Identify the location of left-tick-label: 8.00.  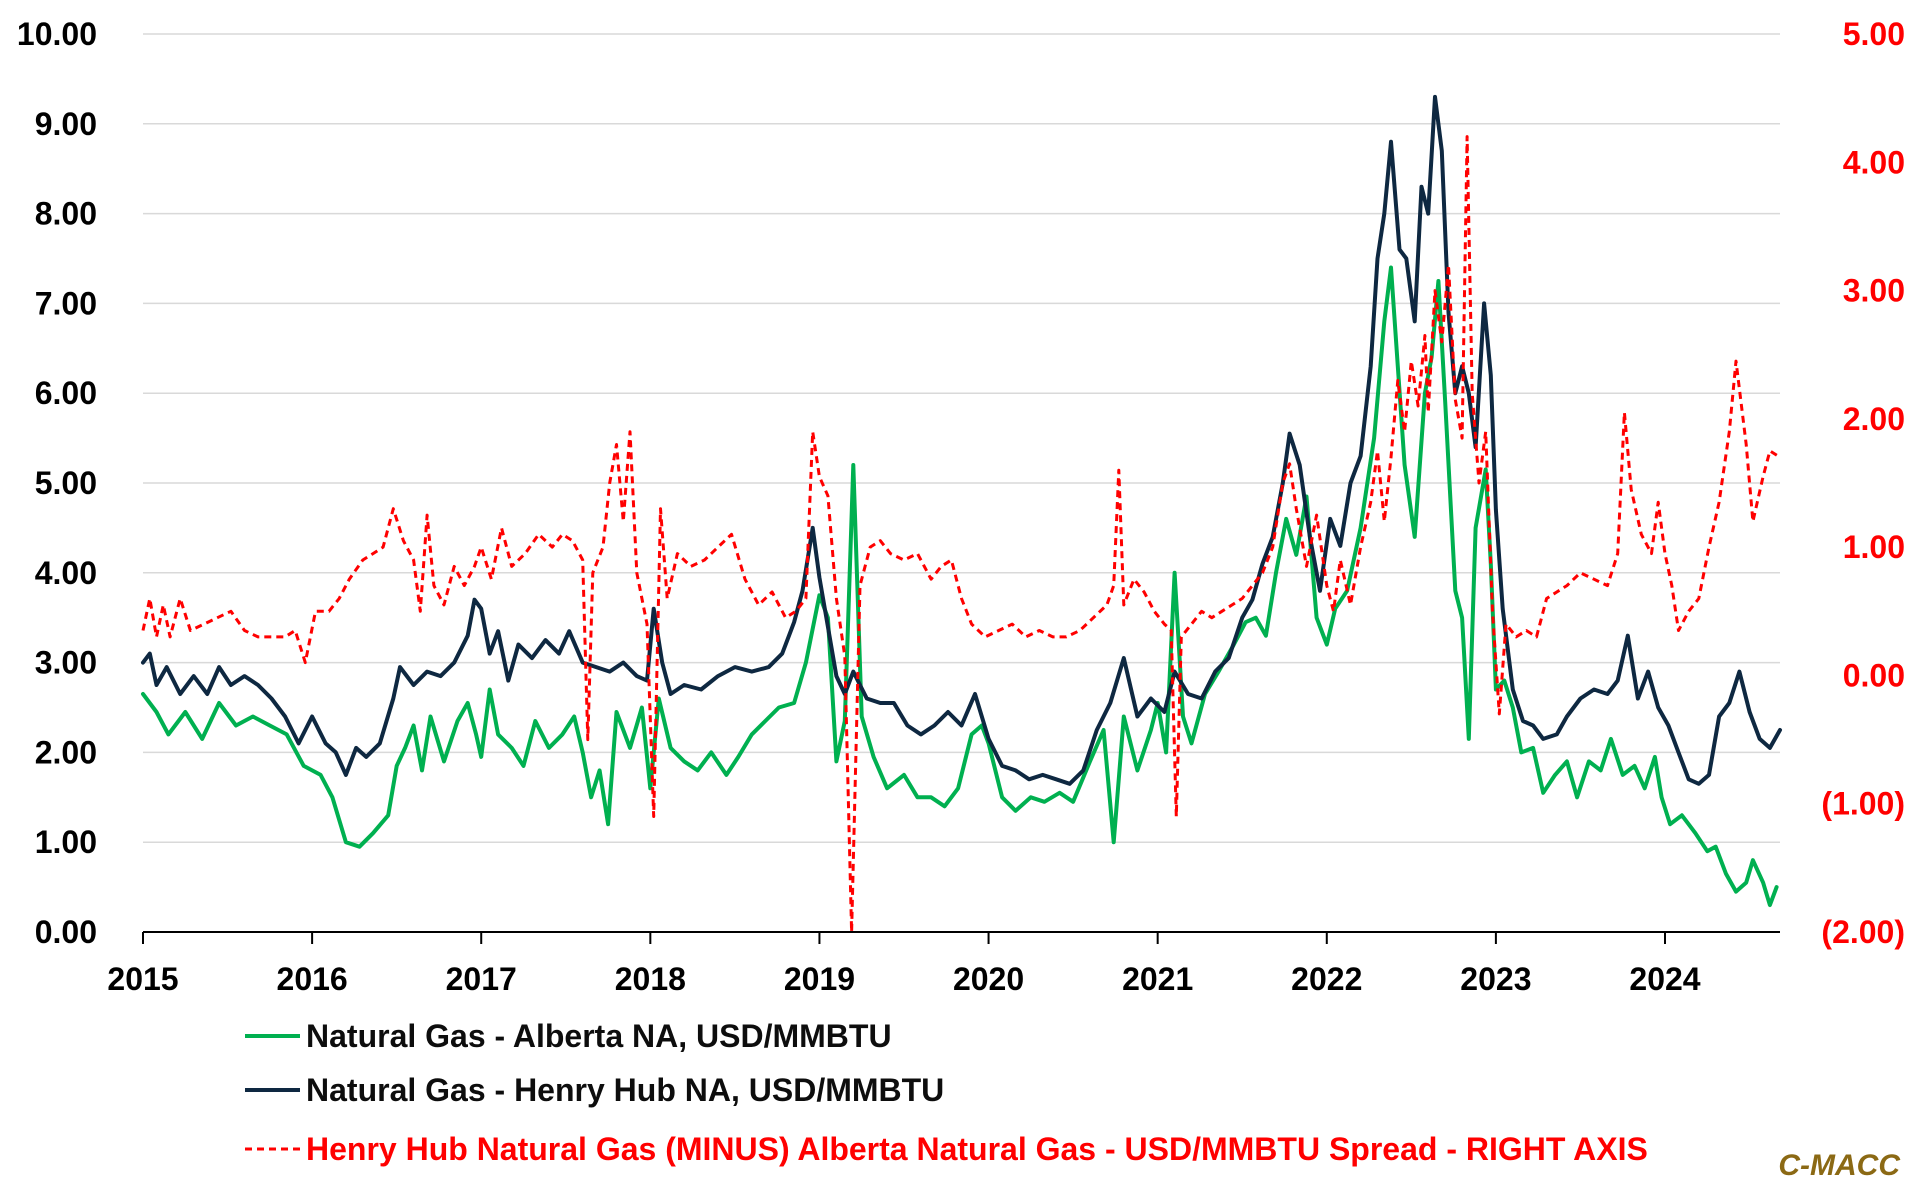
(66, 214).